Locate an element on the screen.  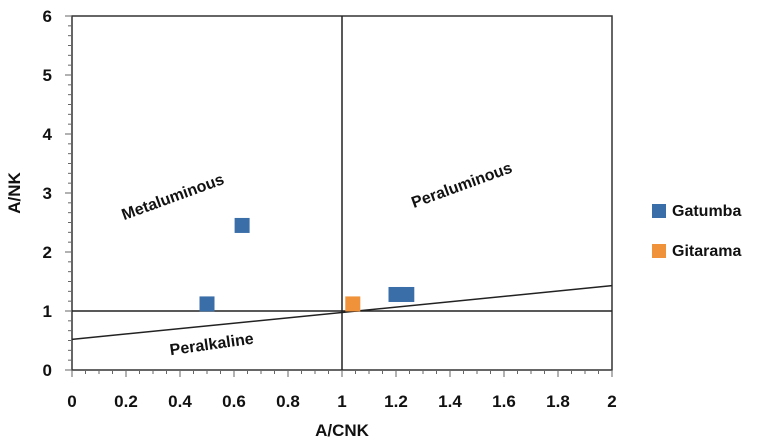
y-axis-title: A/NK is located at coordinates (14, 193).